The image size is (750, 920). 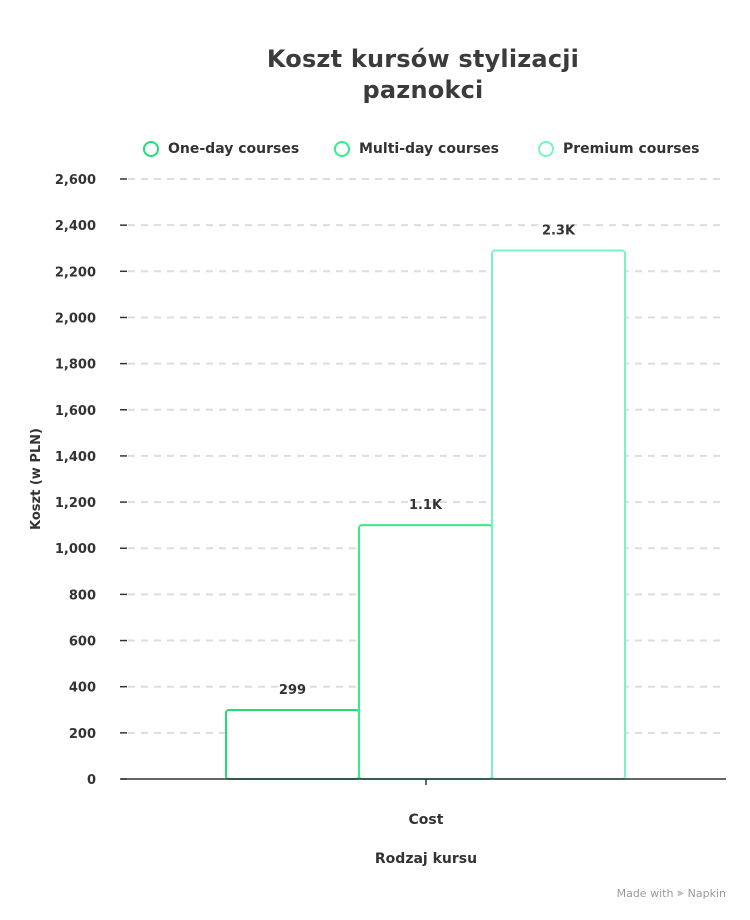 I want to click on y-tick-label: 2,200, so click(x=75, y=272).